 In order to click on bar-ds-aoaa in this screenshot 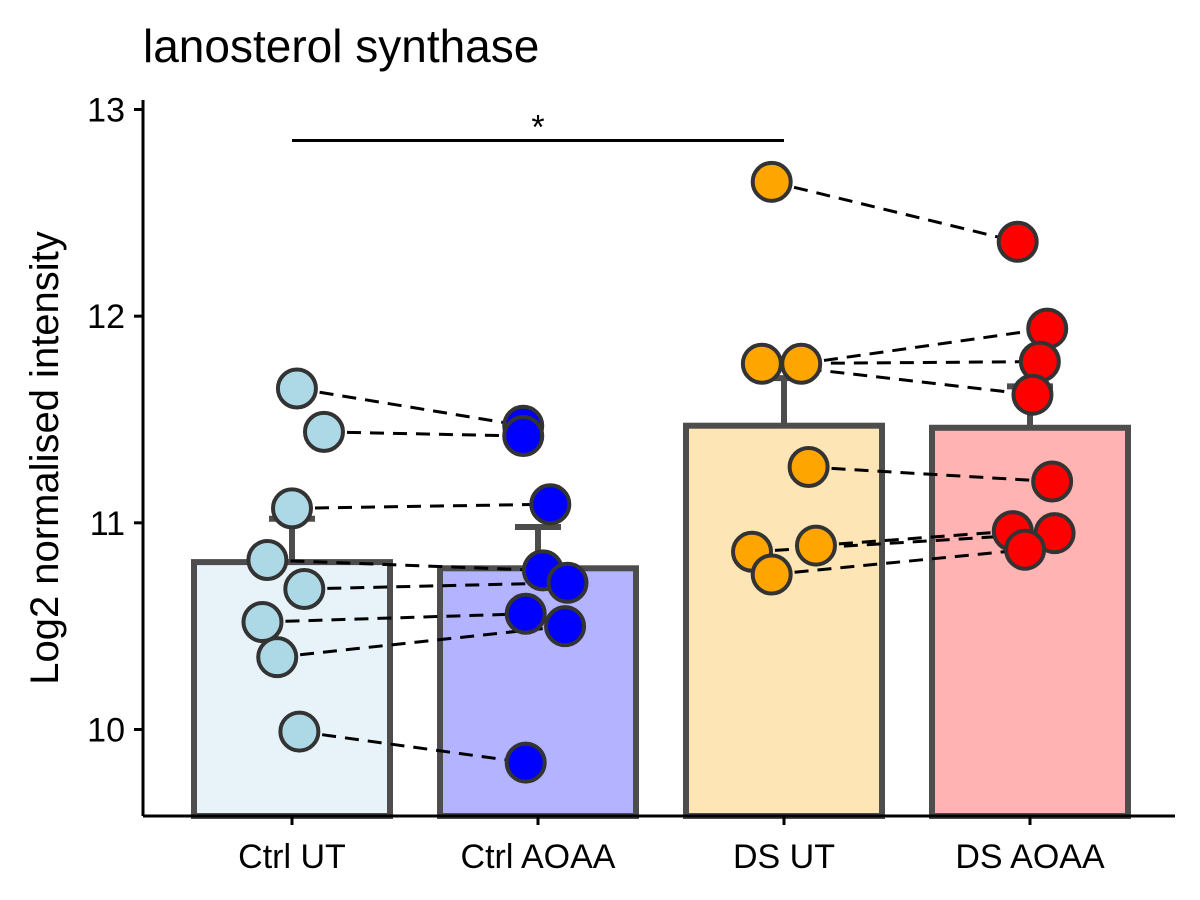, I will do `click(1030, 621)`.